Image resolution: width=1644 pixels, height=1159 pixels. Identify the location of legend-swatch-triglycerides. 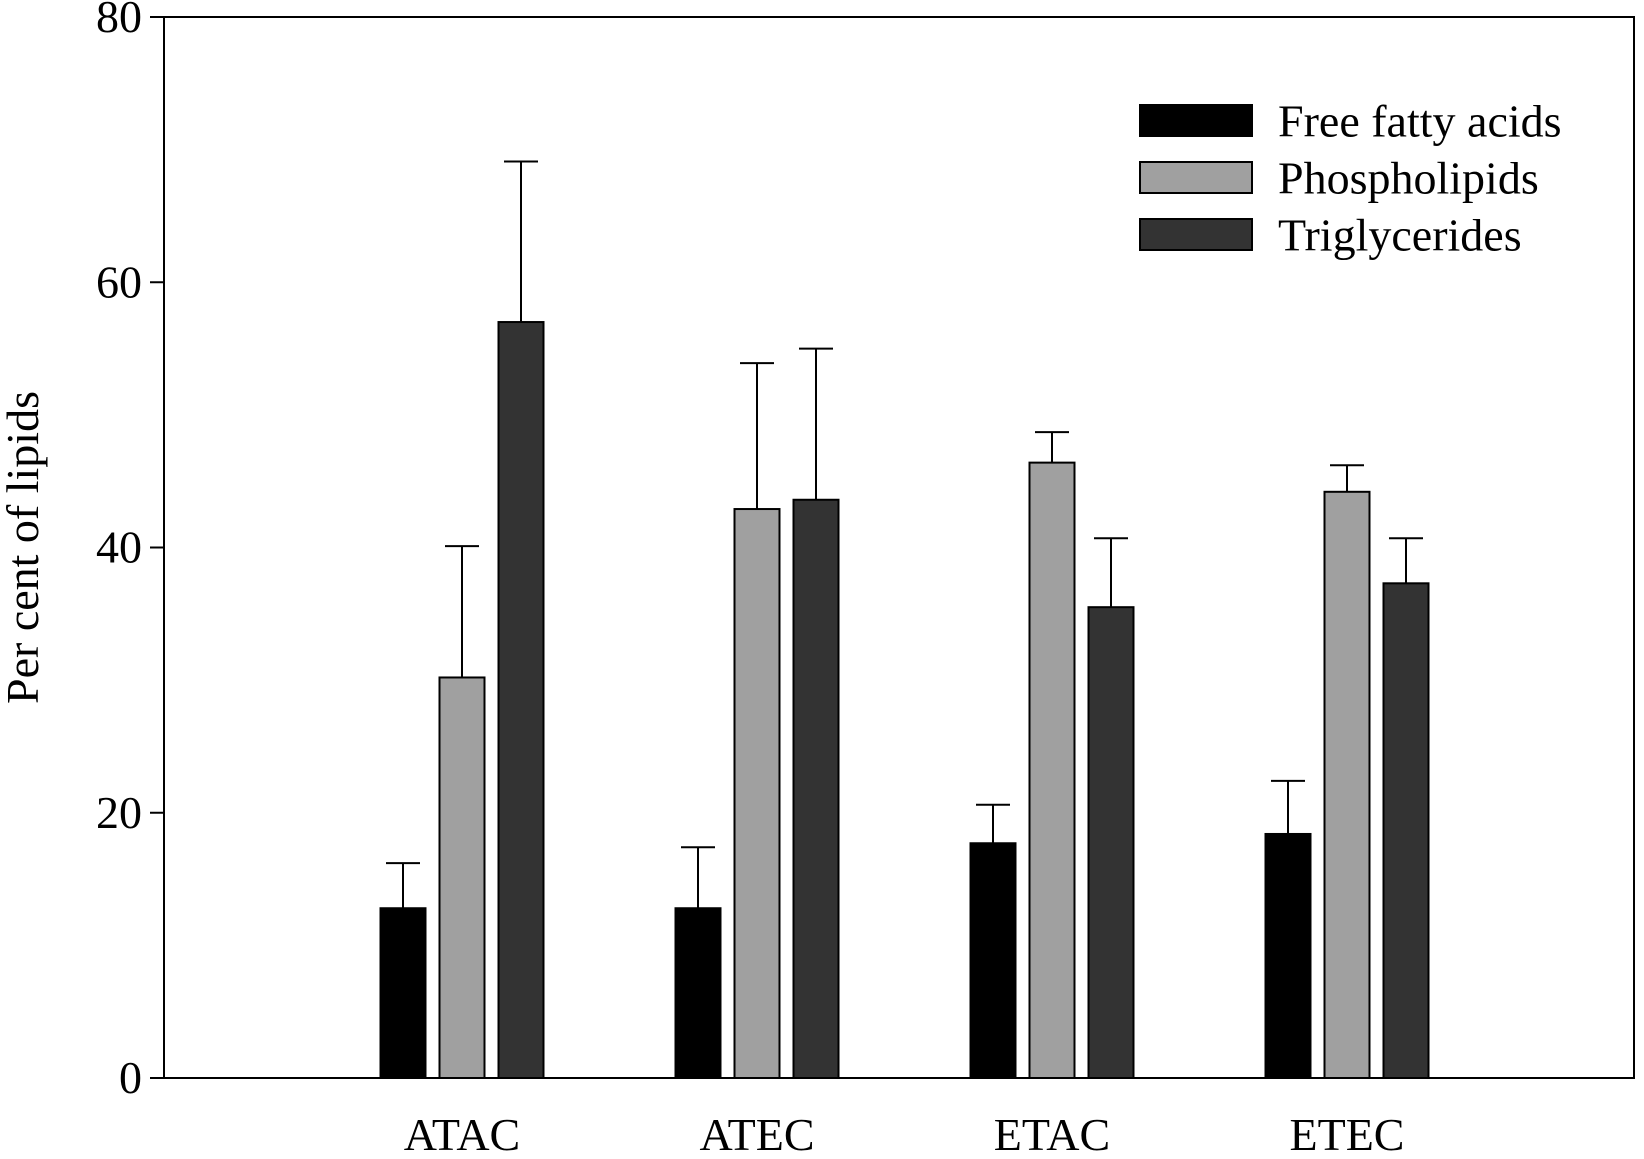
(1196, 234).